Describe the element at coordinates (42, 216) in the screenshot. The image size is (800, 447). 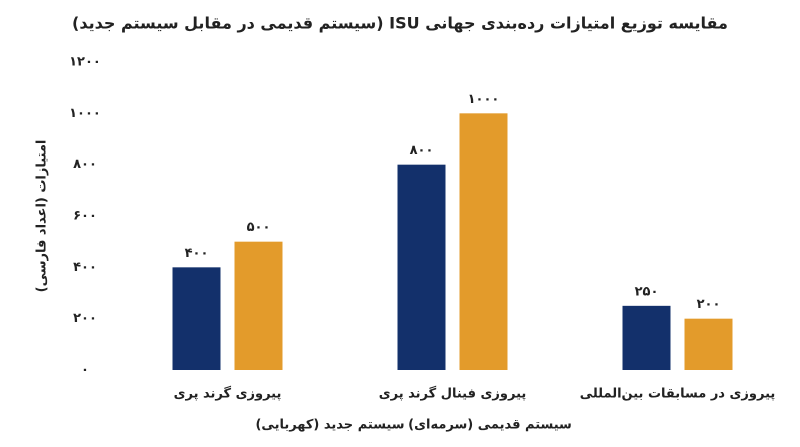
I see `y-axis-title: امتیازات (اعداد فارسی)` at that location.